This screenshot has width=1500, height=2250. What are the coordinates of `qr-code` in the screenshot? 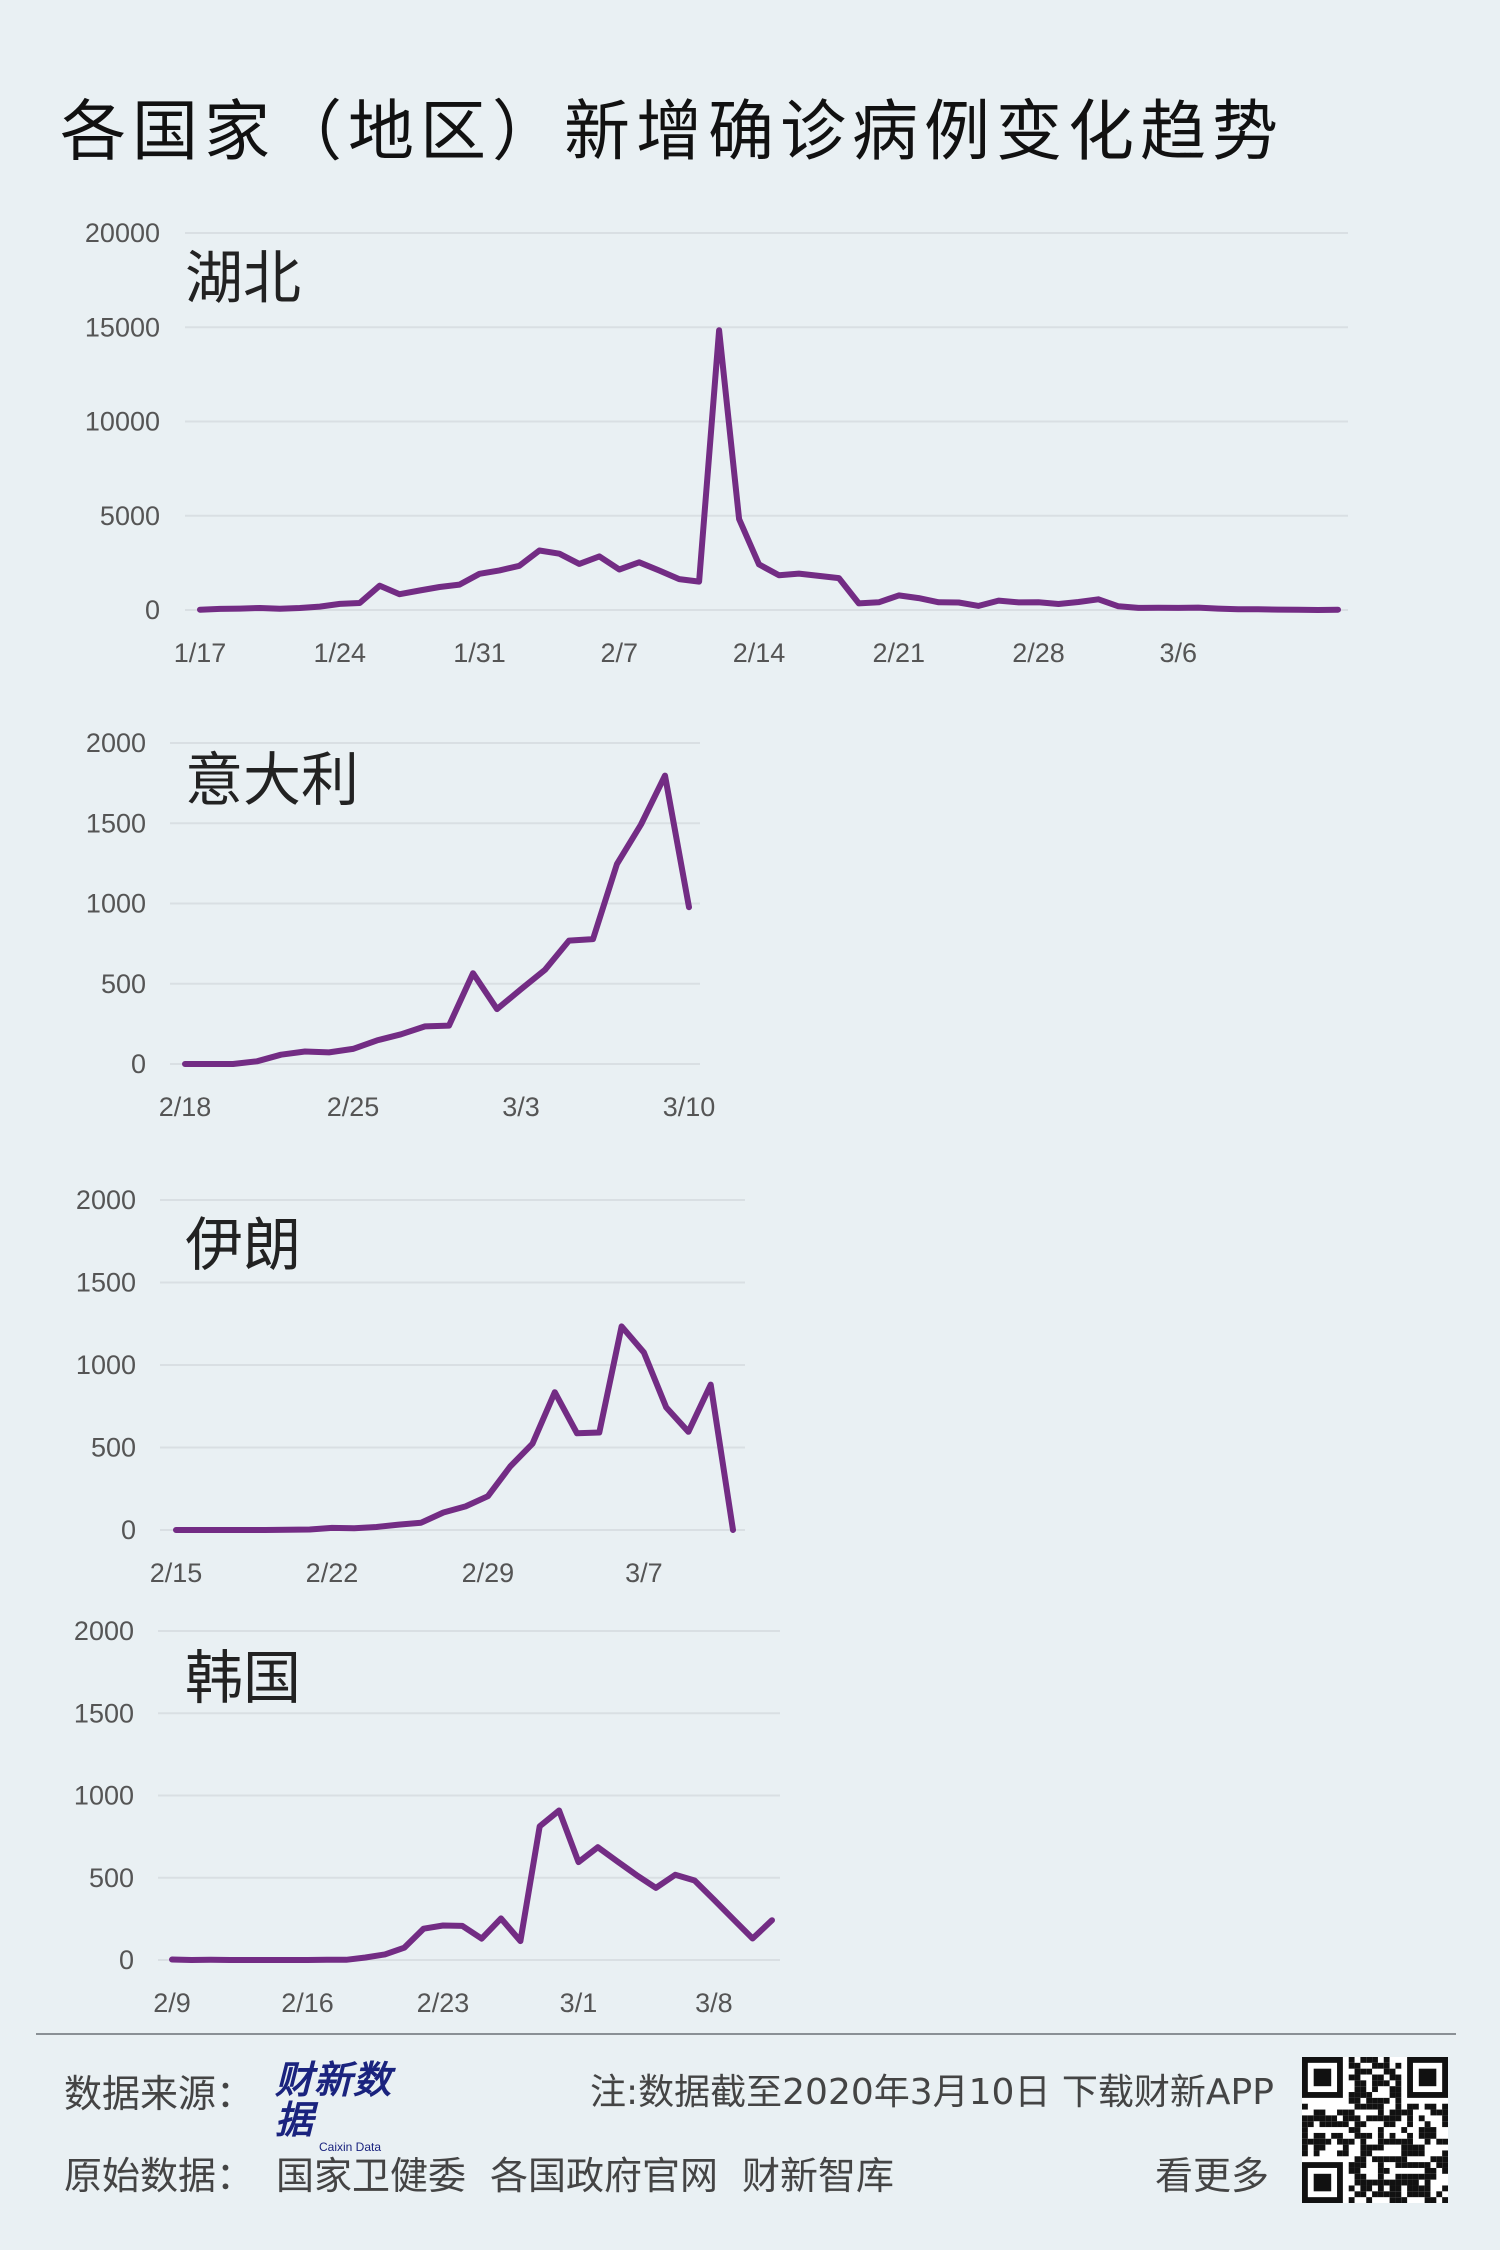 It's located at (1375, 2130).